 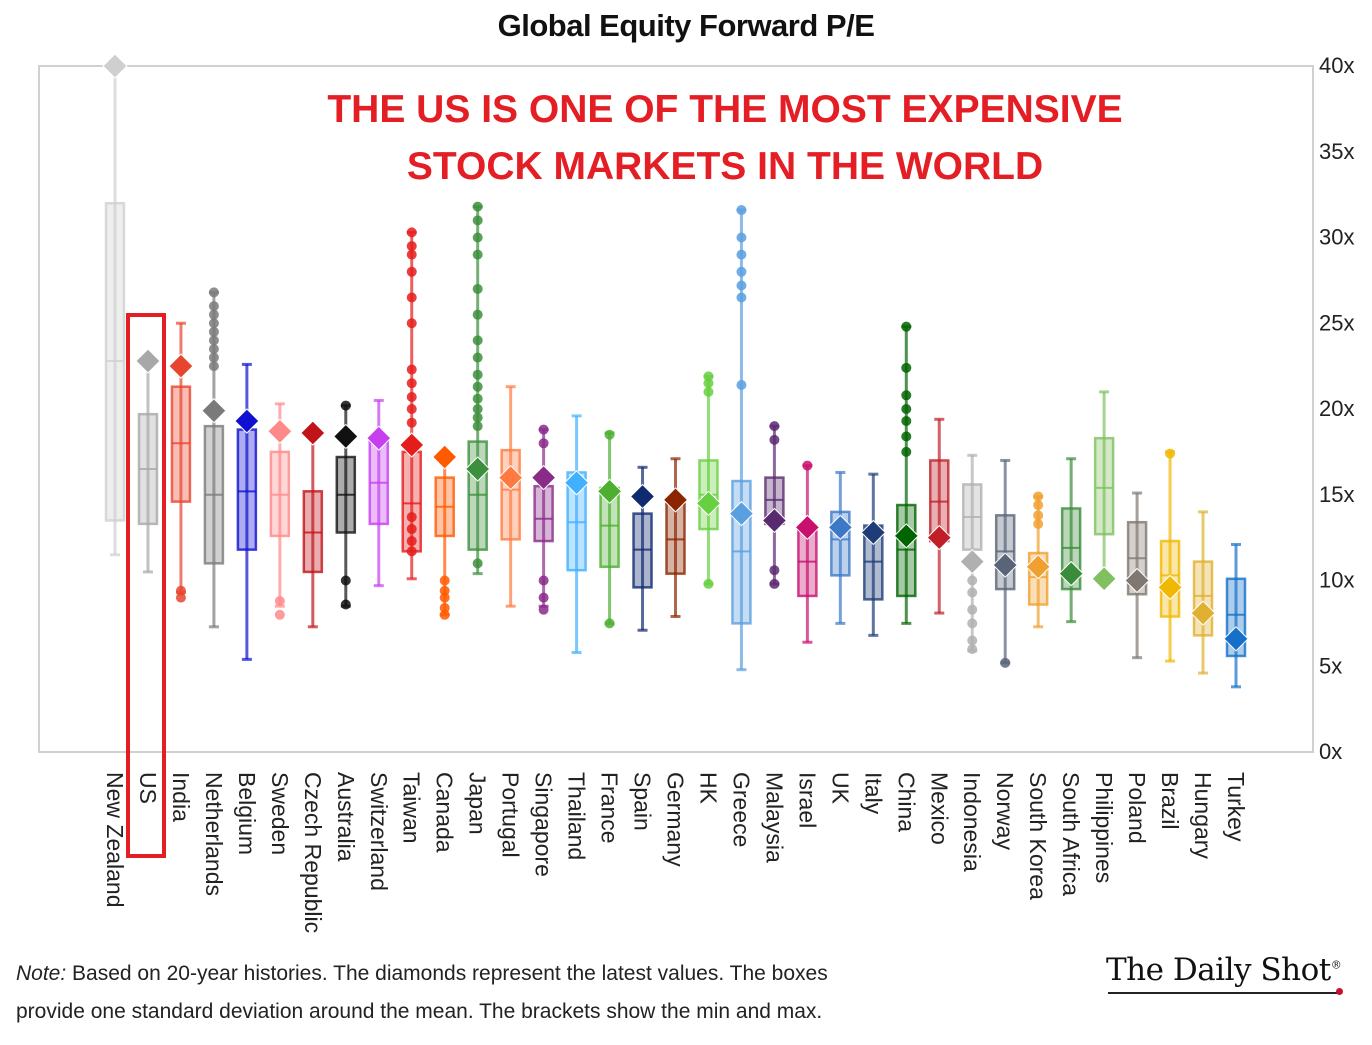 What do you see at coordinates (1137, 580) in the screenshot?
I see `latest-diamond-poland` at bounding box center [1137, 580].